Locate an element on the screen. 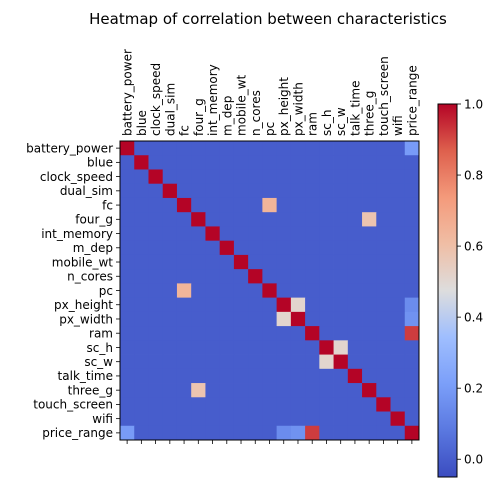  x-tick-label: sc_h is located at coordinates (327, 123).